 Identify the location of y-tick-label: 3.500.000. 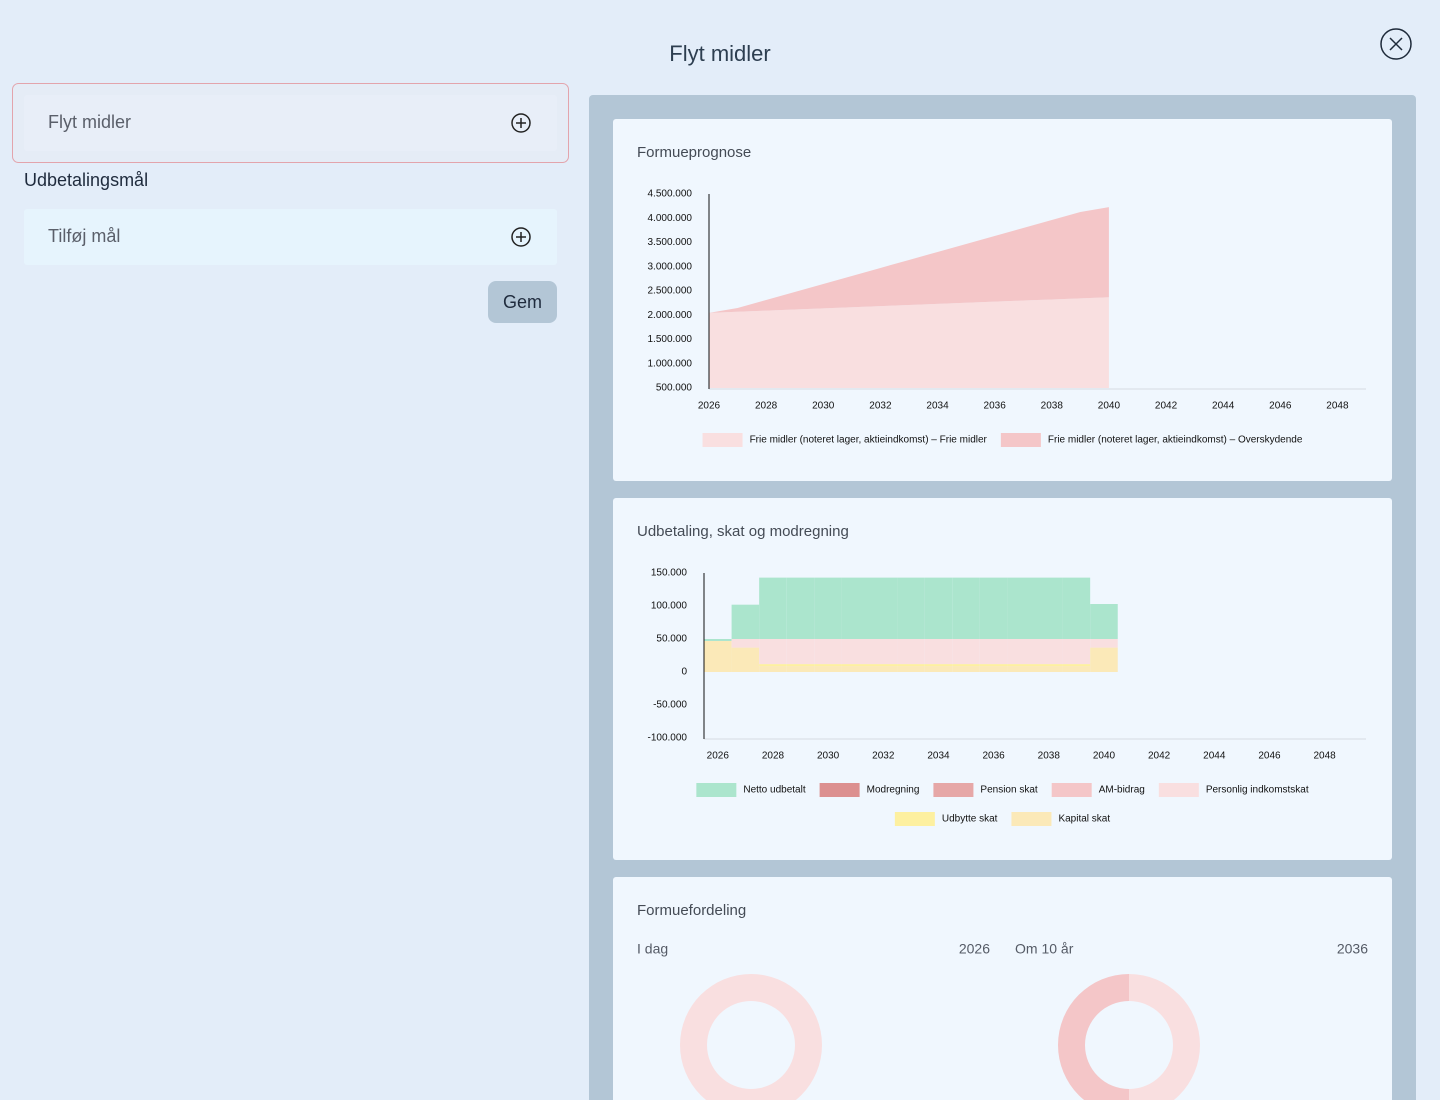
(670, 242).